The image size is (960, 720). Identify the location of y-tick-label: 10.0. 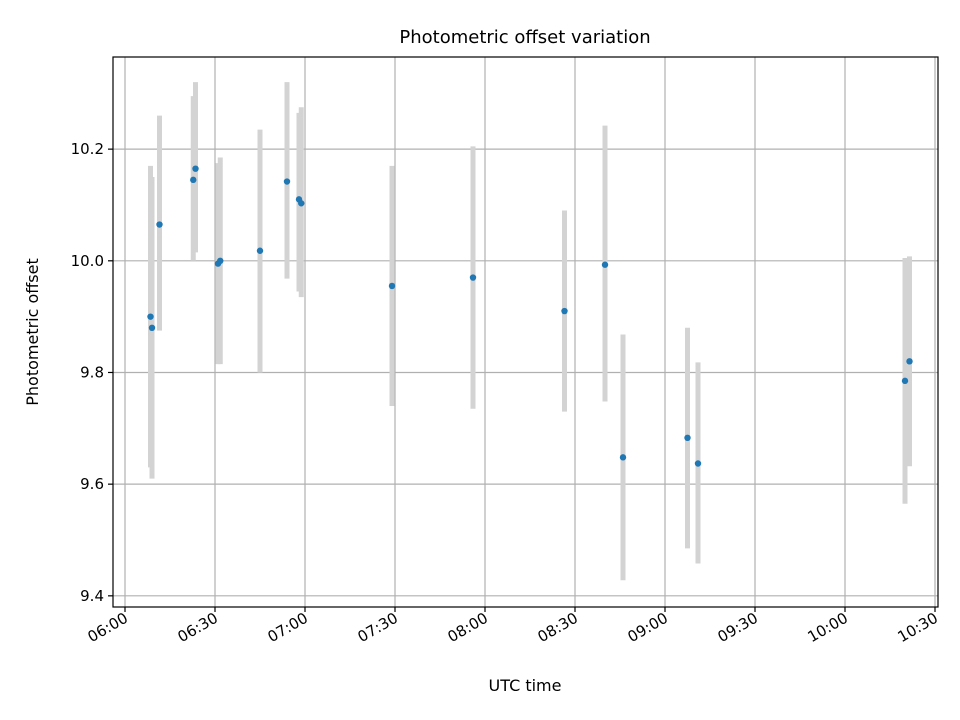
(87, 261).